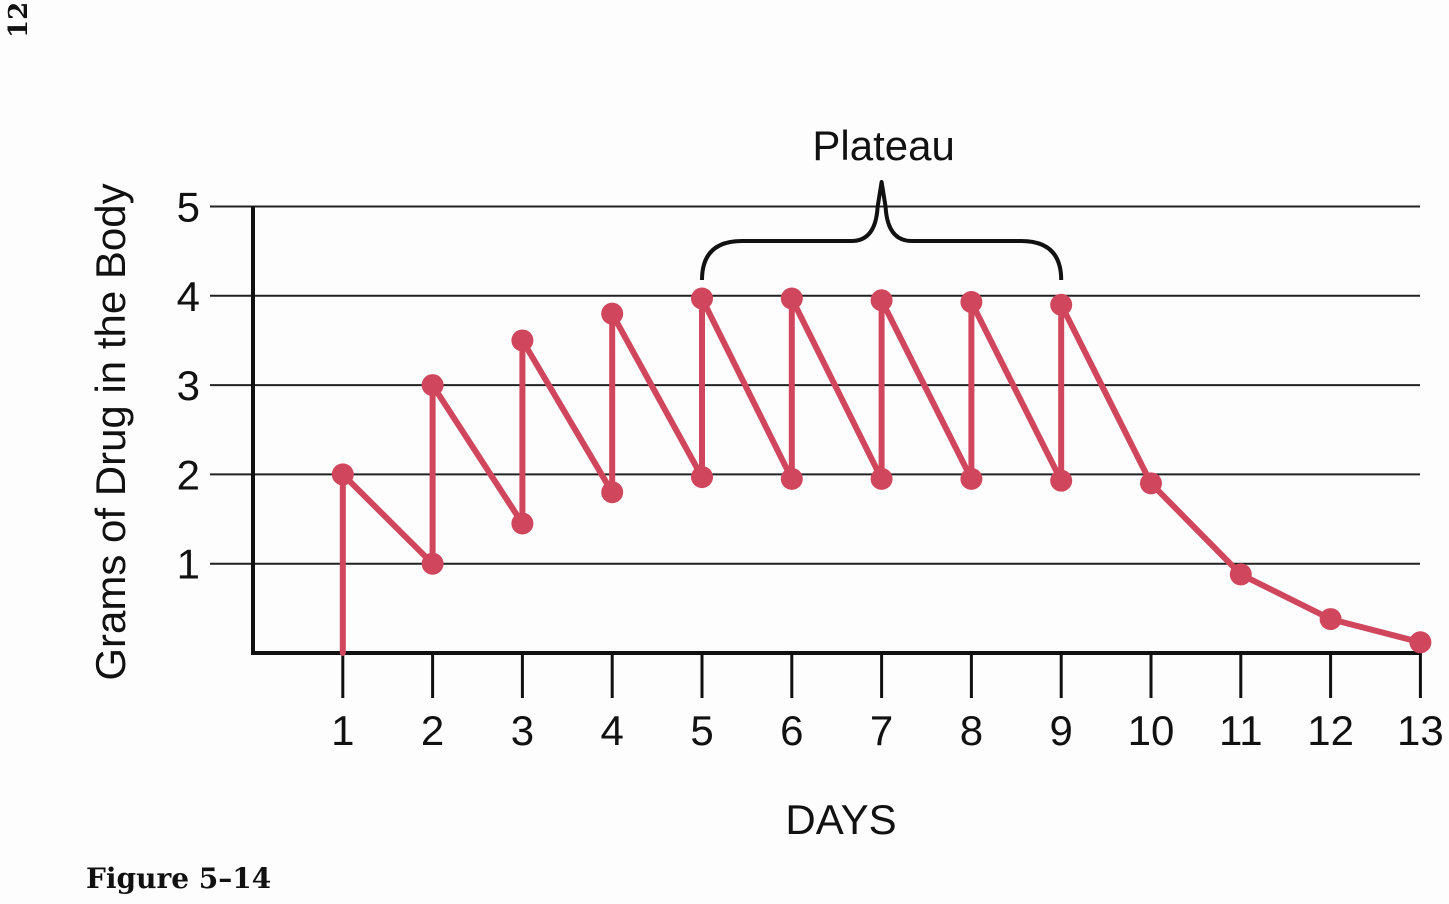  Describe the element at coordinates (1151, 730) in the screenshot. I see `x-tick-label: 10` at that location.